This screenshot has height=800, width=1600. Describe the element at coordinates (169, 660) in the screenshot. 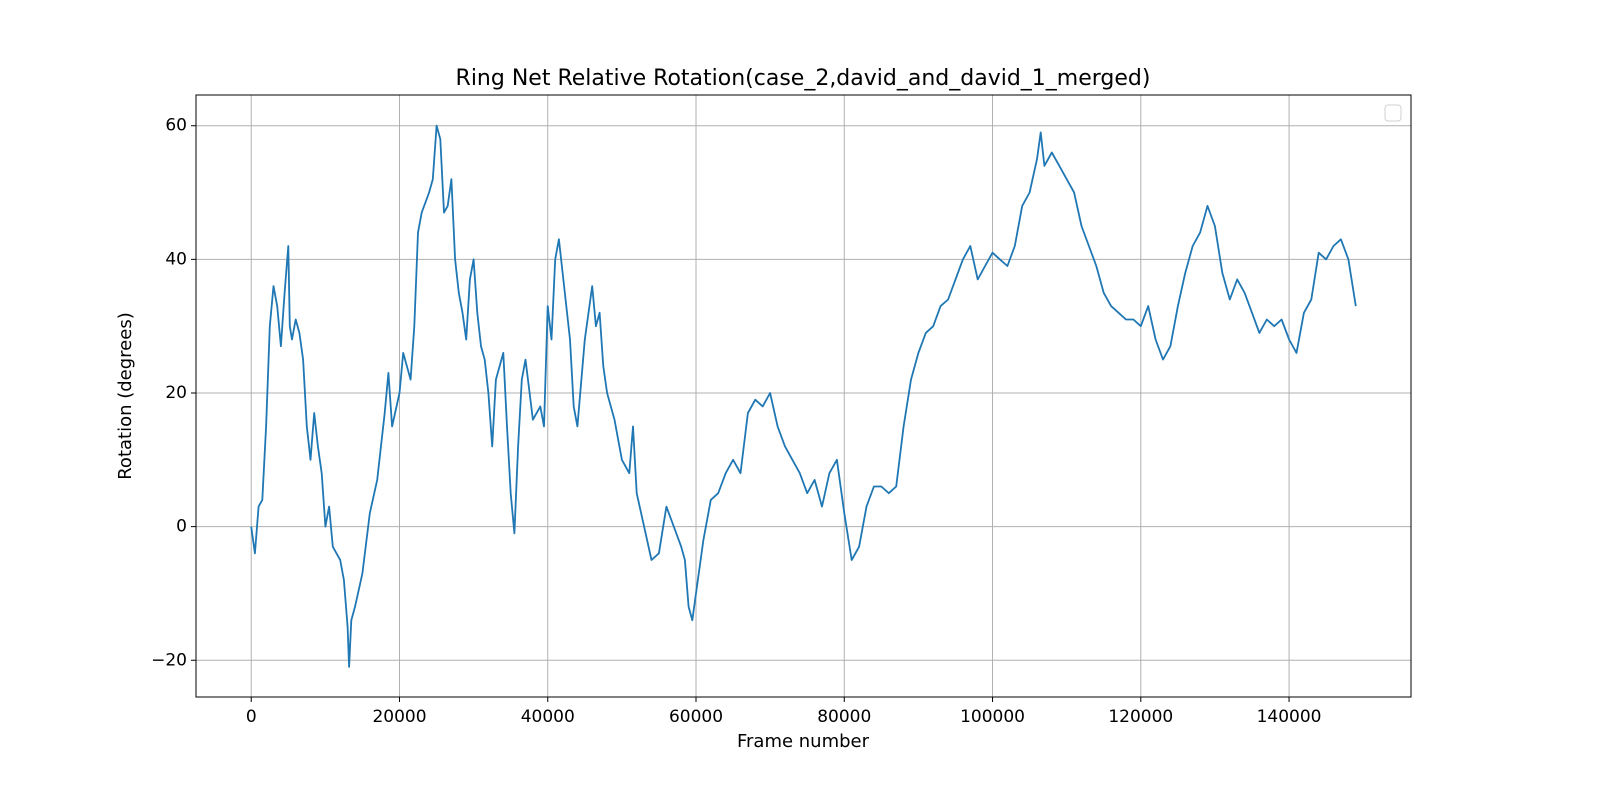

I see `y-tick-label: −20` at that location.